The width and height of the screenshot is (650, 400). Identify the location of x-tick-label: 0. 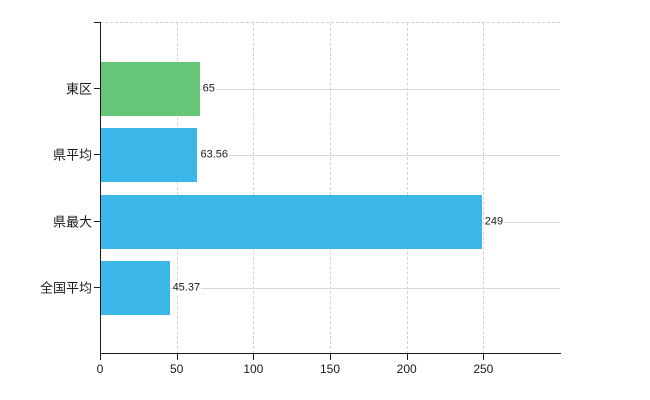
(100, 369).